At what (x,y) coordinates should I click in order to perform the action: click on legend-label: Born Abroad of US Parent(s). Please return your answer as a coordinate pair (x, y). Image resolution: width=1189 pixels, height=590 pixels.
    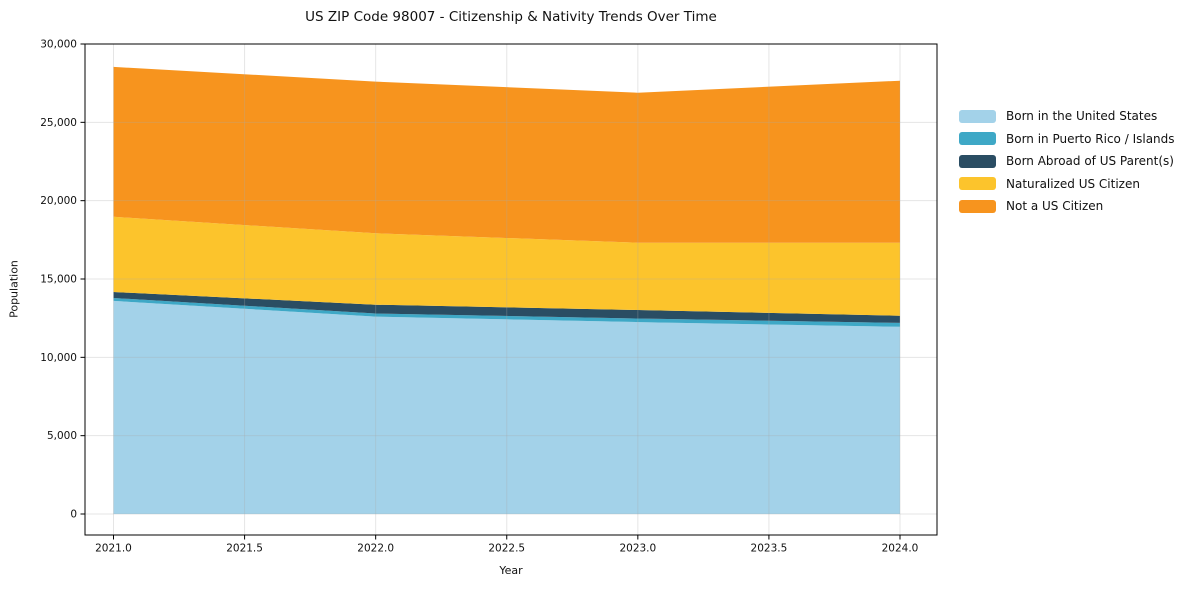
    Looking at the image, I should click on (1090, 161).